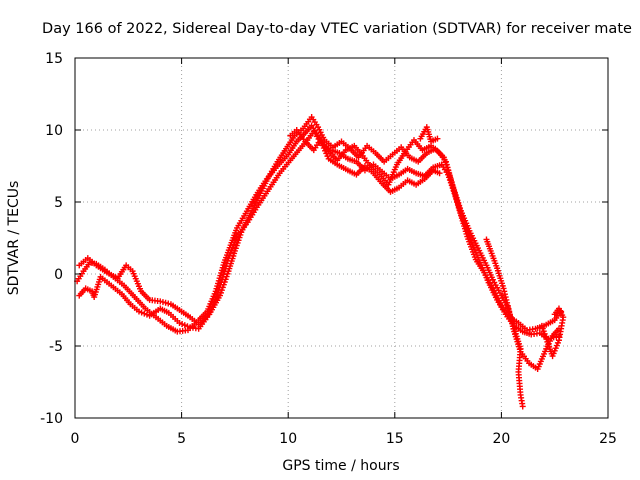 This screenshot has width=640, height=480. I want to click on x-tick-label: 25, so click(608, 439).